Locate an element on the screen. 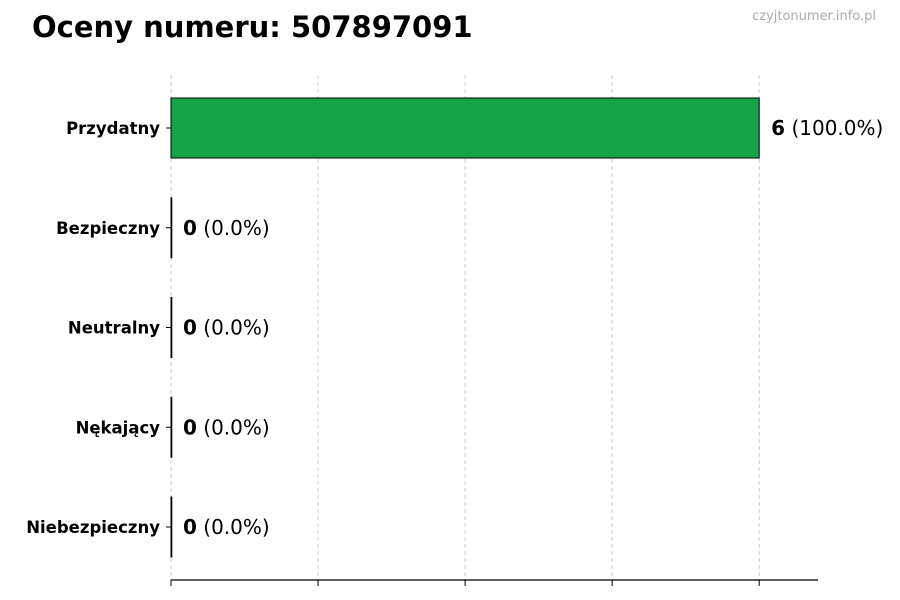  category-label: Neutralny is located at coordinates (114, 328).